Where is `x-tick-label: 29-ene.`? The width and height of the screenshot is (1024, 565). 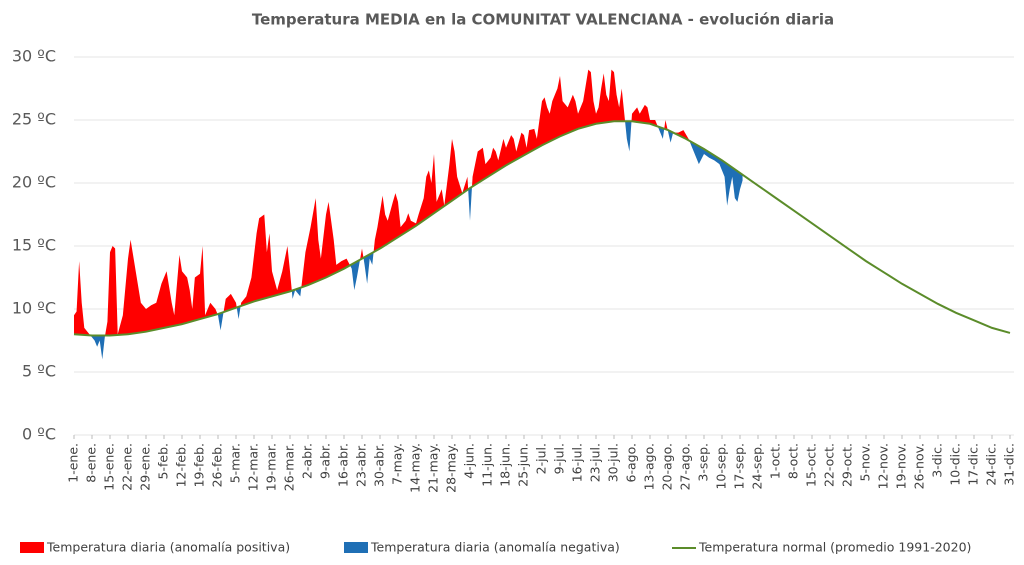 x-tick-label: 29-ene. is located at coordinates (145, 467).